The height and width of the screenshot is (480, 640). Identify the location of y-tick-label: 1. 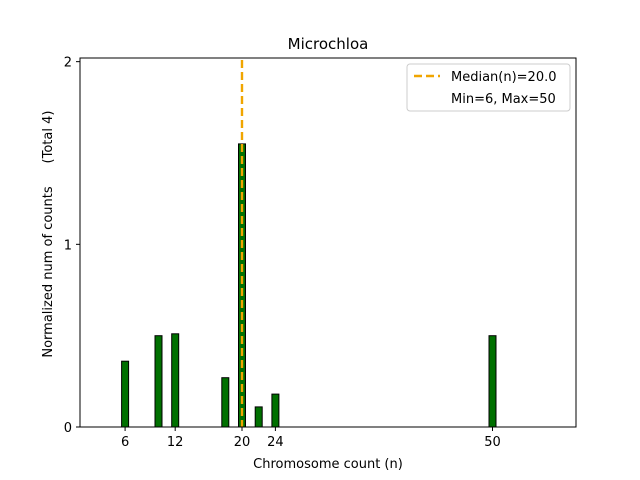
(68, 245).